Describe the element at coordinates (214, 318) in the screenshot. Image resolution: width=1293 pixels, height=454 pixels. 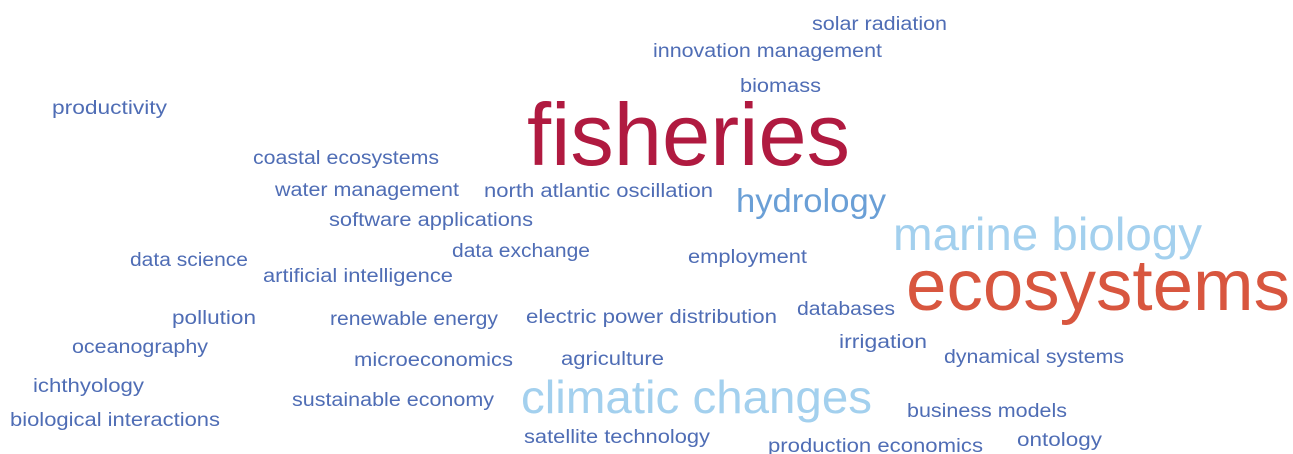
I see `word: pollution` at that location.